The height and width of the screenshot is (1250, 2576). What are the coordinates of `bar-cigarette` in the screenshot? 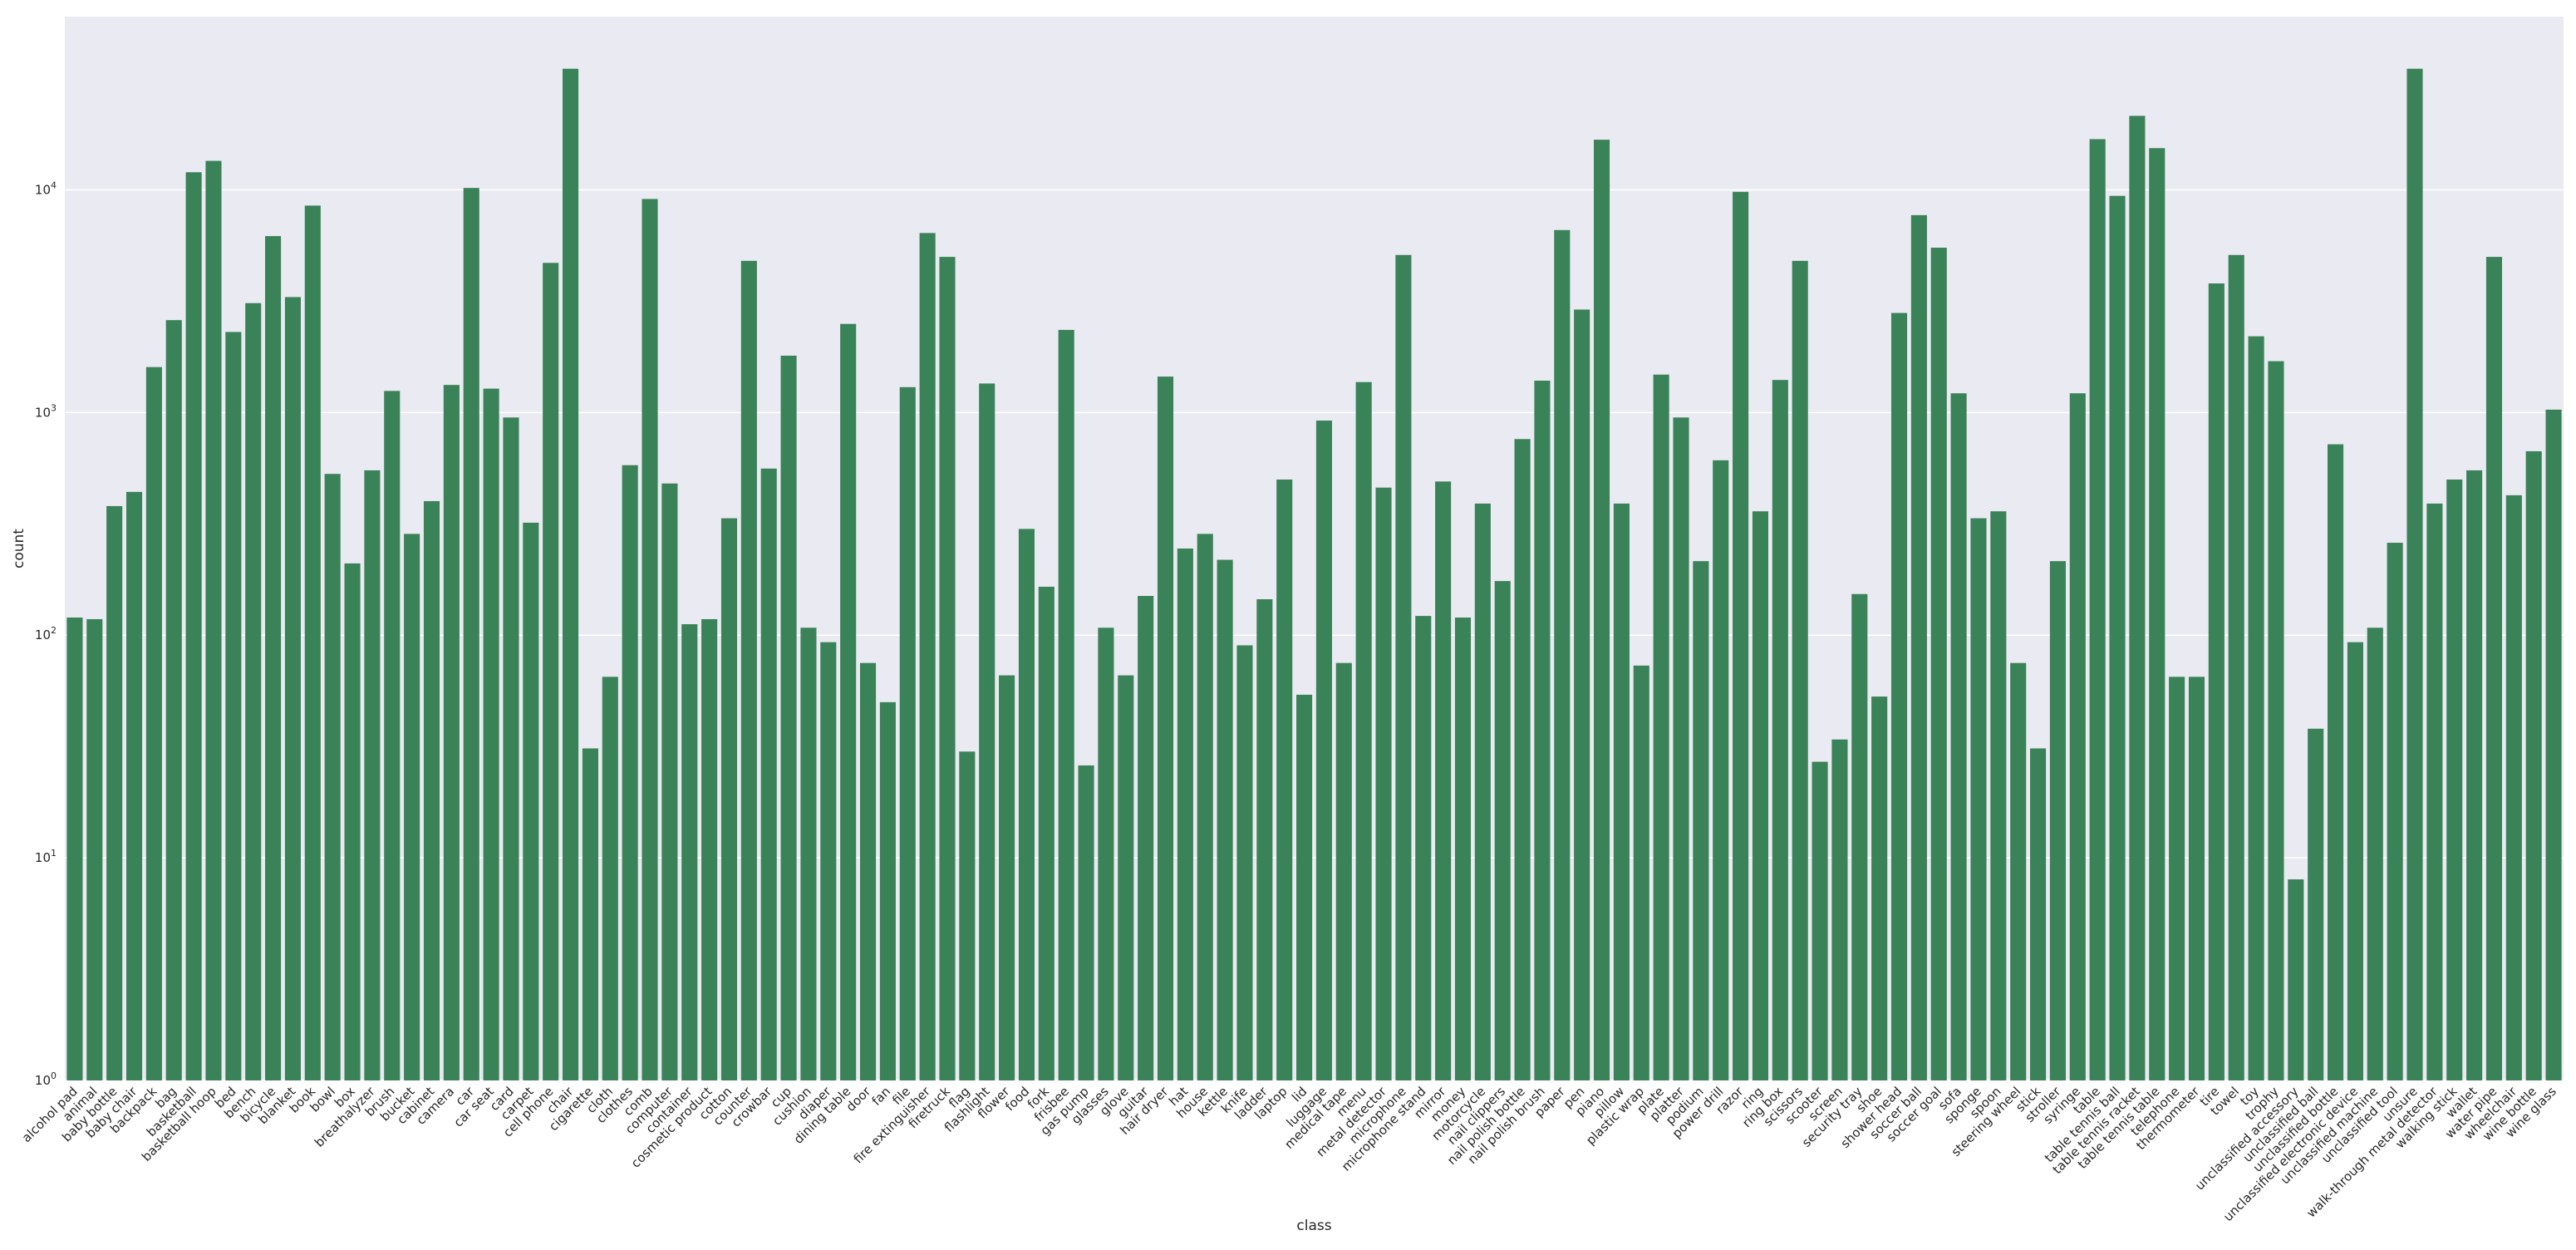 It's located at (590, 914).